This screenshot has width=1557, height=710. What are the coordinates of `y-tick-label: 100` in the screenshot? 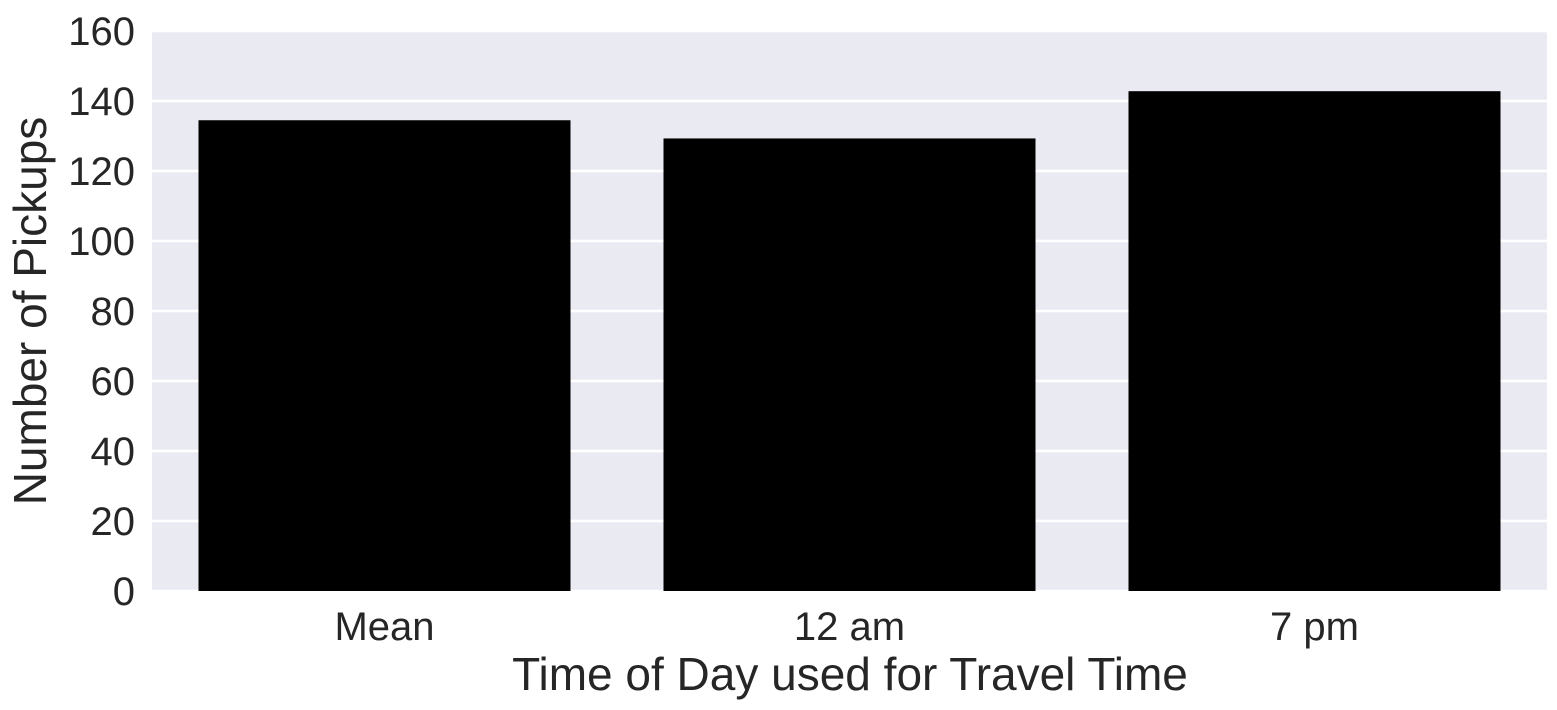 It's located at (101, 242).